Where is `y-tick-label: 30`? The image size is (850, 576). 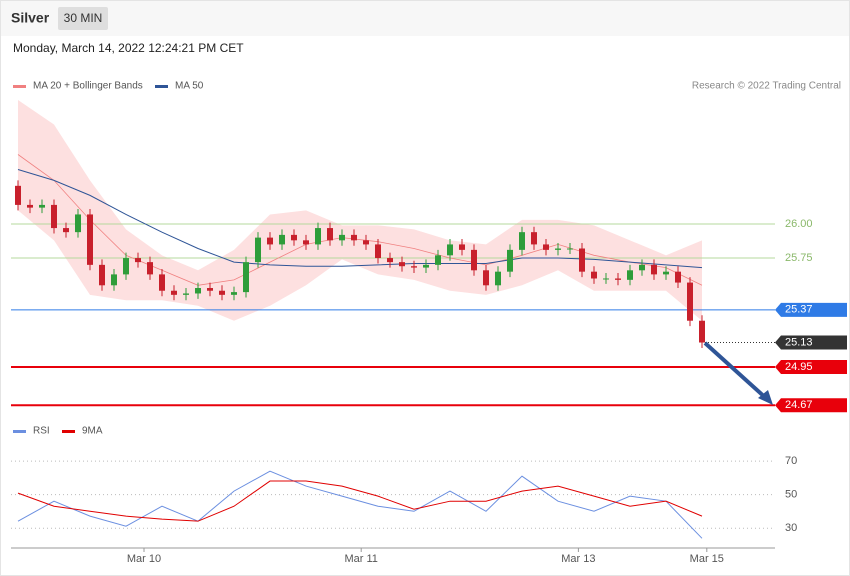
y-tick-label: 30 is located at coordinates (791, 528).